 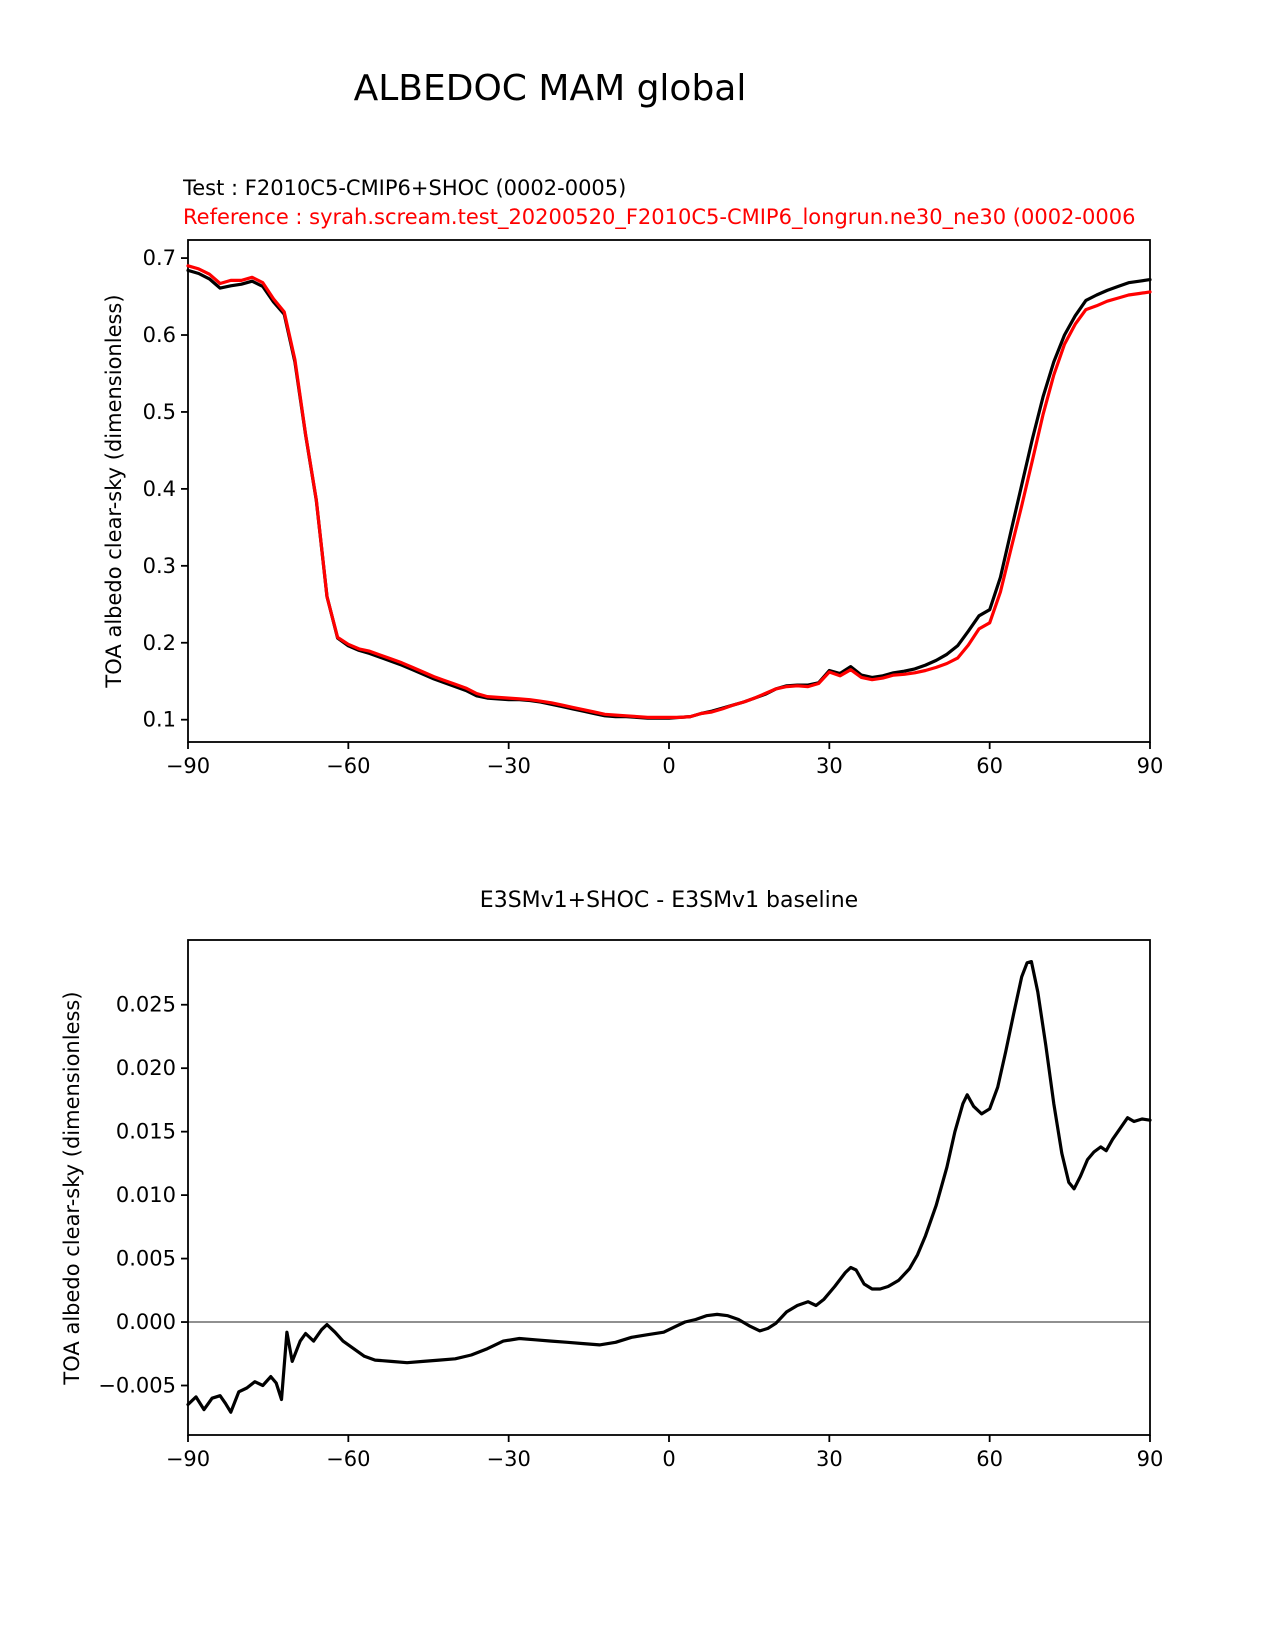 What do you see at coordinates (146, 1259) in the screenshot?
I see `y-tick-label: 0.005` at bounding box center [146, 1259].